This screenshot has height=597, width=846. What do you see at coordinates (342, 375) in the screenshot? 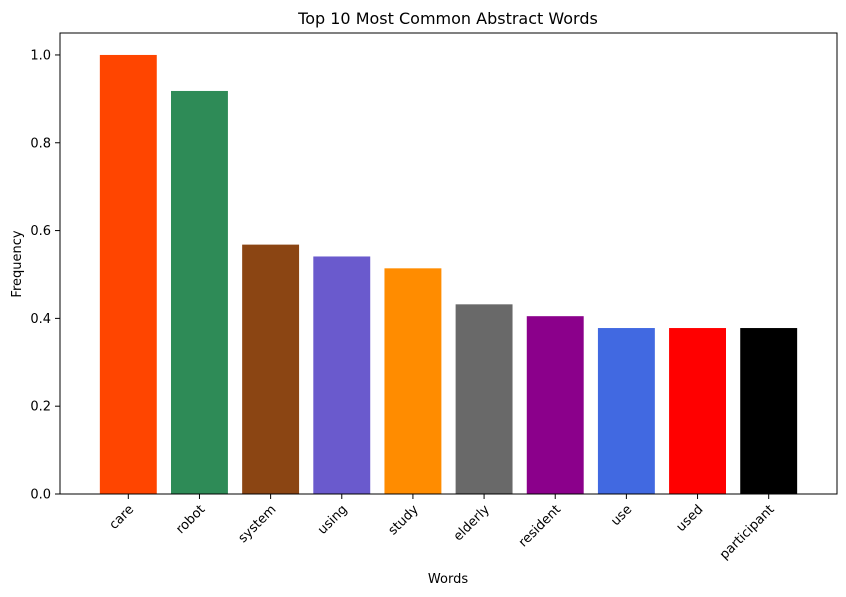
I see `bar-using` at bounding box center [342, 375].